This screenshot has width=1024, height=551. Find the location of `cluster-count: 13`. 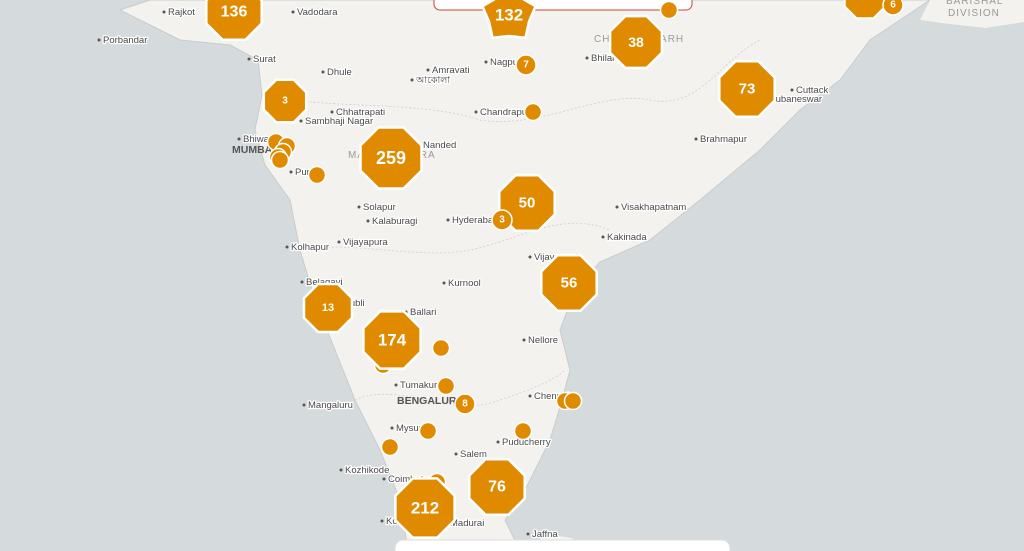

cluster-count: 13 is located at coordinates (328, 308).